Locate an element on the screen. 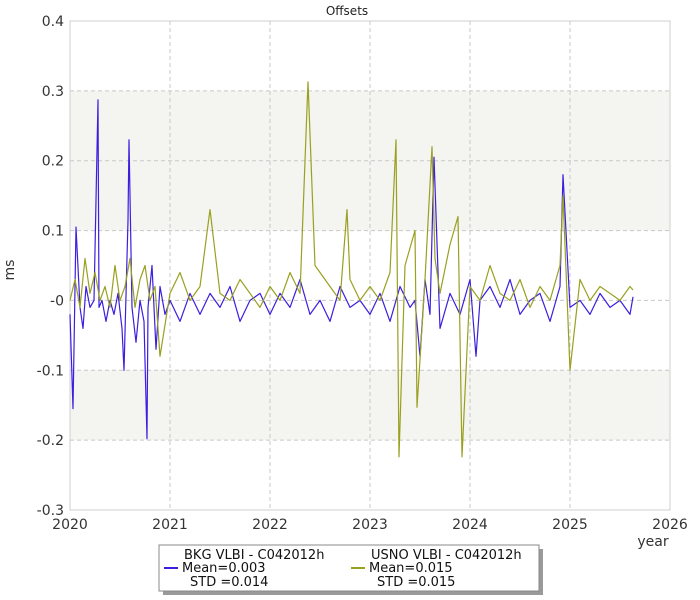 The height and width of the screenshot is (600, 700). chart-title: Offsets is located at coordinates (347, 11).